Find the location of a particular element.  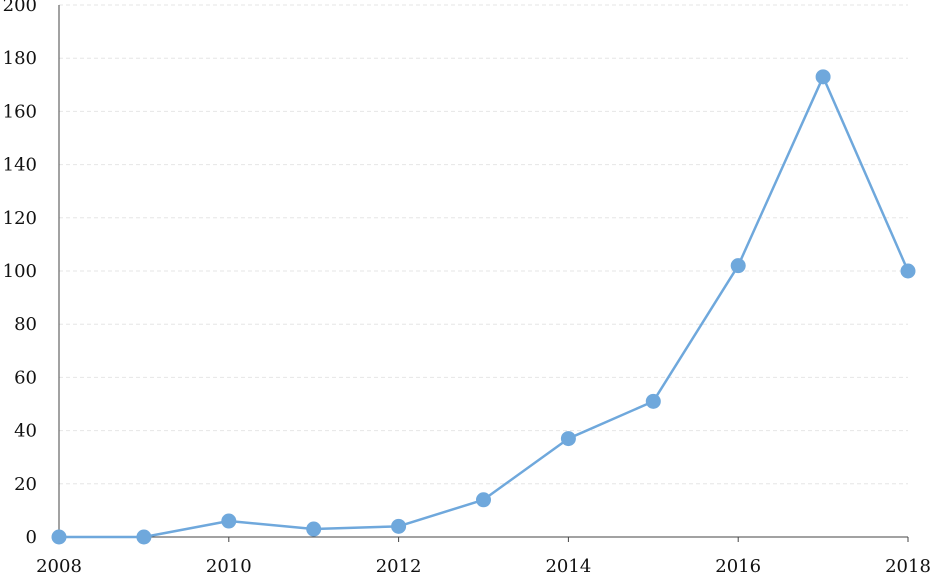

x-tick-label: 2010 is located at coordinates (229, 566).